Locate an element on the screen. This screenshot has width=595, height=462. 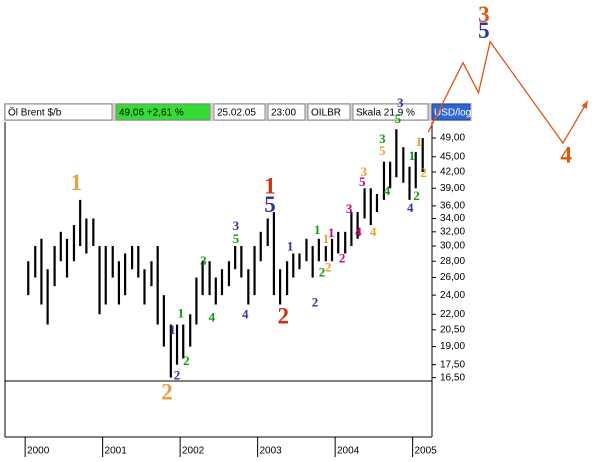
x-tick-label: 2005 is located at coordinates (426, 451).